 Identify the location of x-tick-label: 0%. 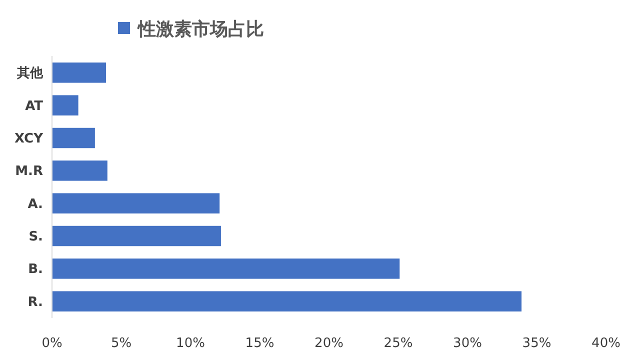
(52, 343).